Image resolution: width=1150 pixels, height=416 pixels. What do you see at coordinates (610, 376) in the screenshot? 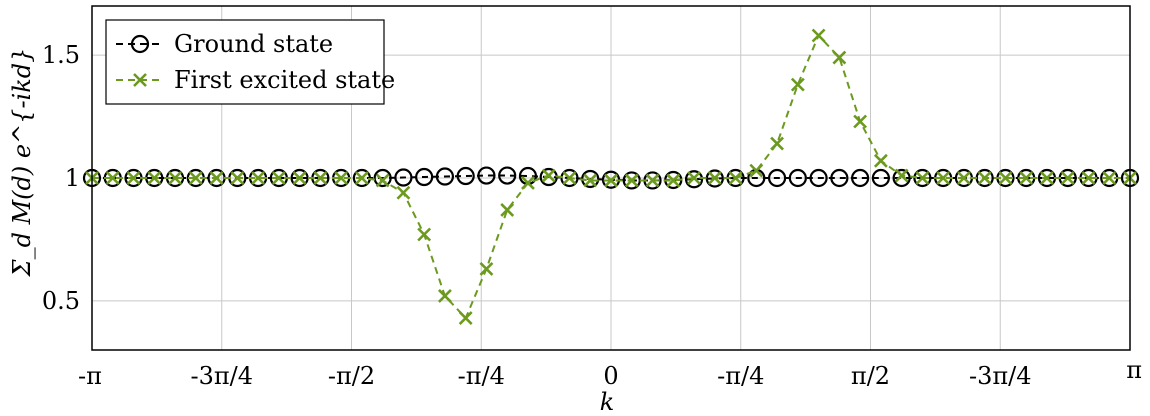
I see `x-tick-label: 0` at bounding box center [610, 376].